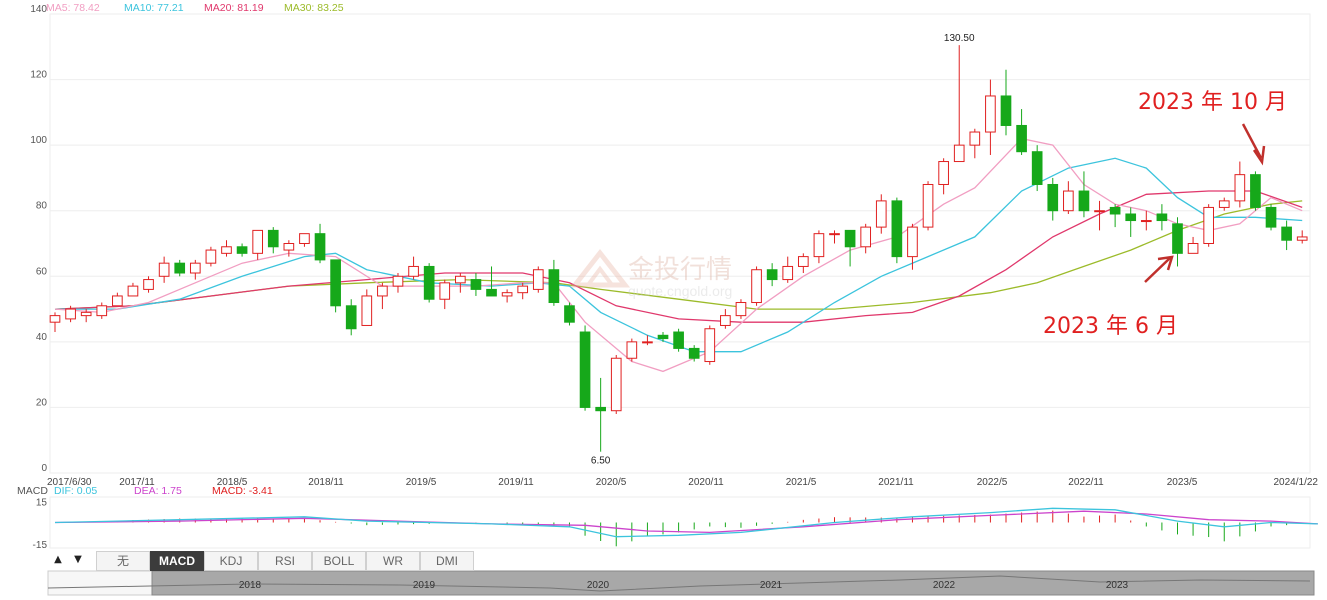 The image size is (1327, 600). I want to click on tab-dmi: DMI, so click(447, 561).